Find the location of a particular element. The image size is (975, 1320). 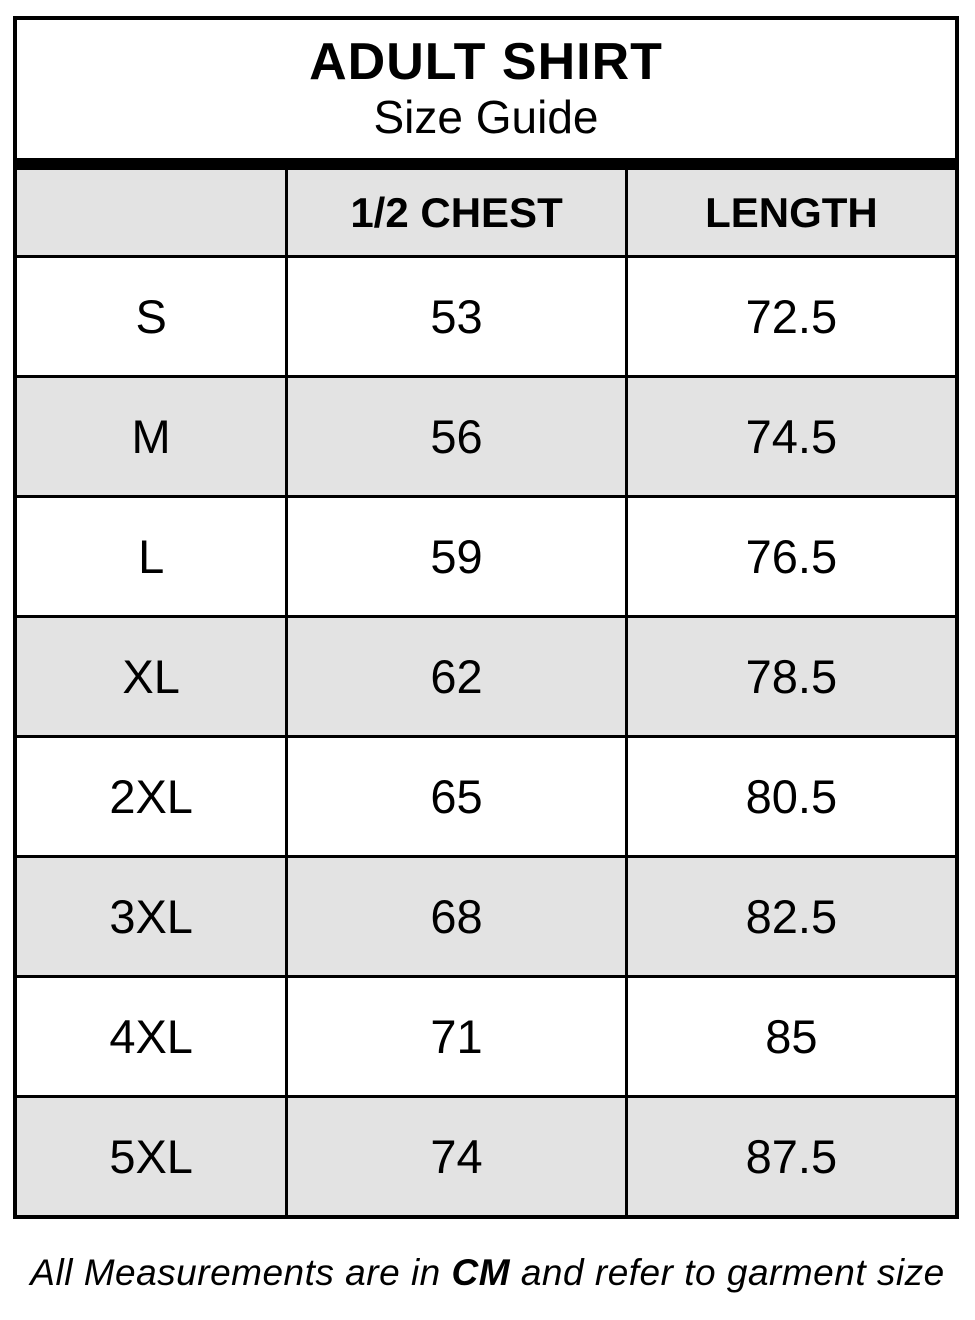

table-row: 2XL 65 80.5 is located at coordinates (486, 795).